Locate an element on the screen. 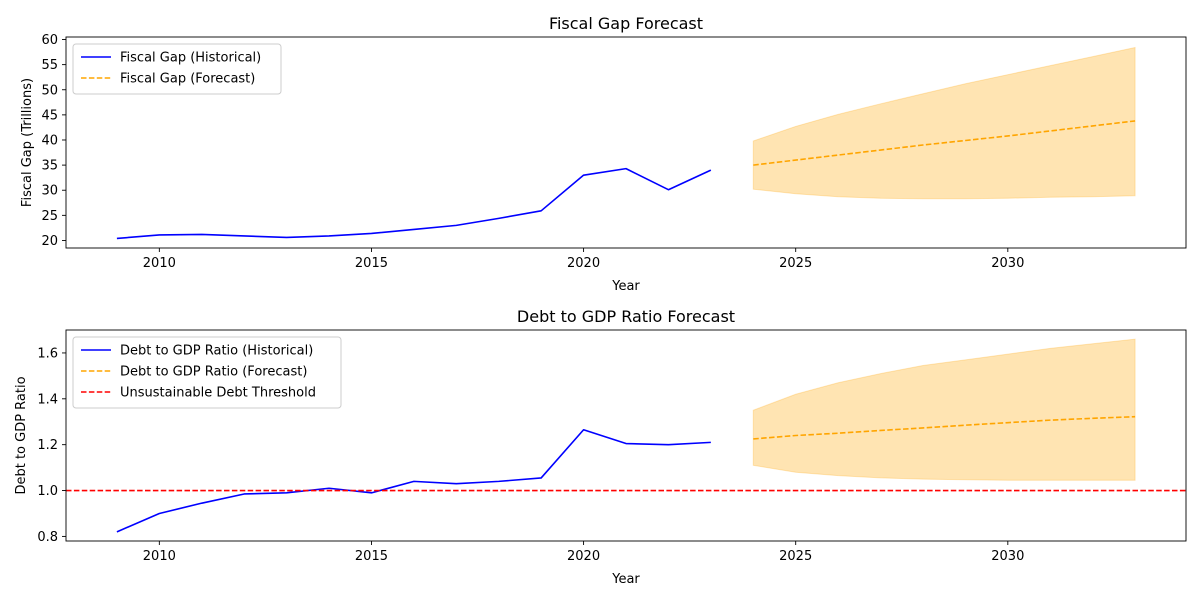  chart-0-x-tick-label: 2015 is located at coordinates (371, 263).